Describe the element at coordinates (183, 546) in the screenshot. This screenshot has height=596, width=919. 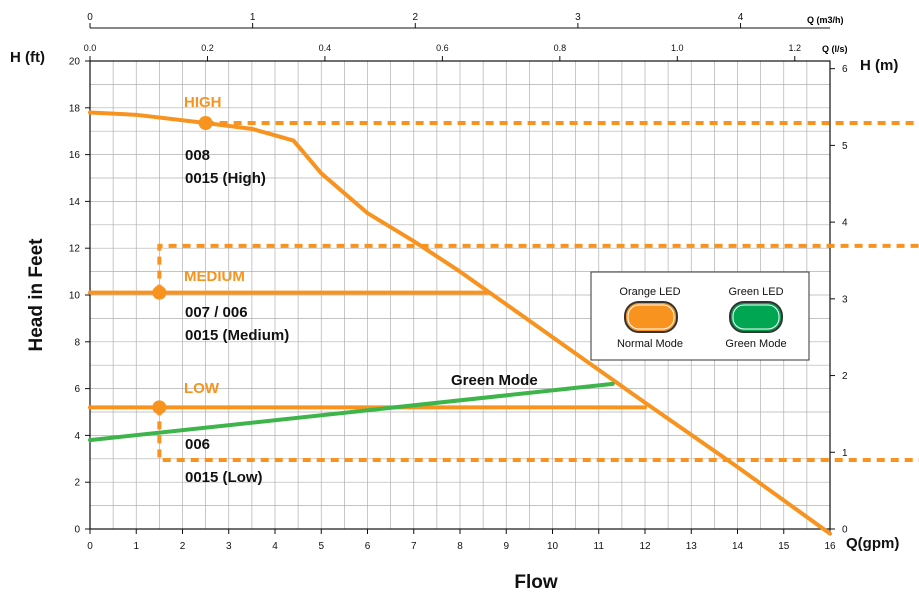
I see `x-tick-label: 2` at that location.